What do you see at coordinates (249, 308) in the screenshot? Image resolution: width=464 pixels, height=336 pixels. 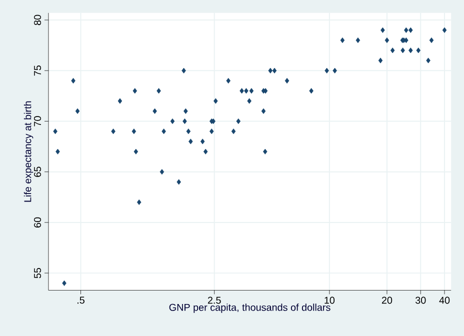 I see `x-axis-title: GNP per capita, thousands of dollars` at bounding box center [249, 308].